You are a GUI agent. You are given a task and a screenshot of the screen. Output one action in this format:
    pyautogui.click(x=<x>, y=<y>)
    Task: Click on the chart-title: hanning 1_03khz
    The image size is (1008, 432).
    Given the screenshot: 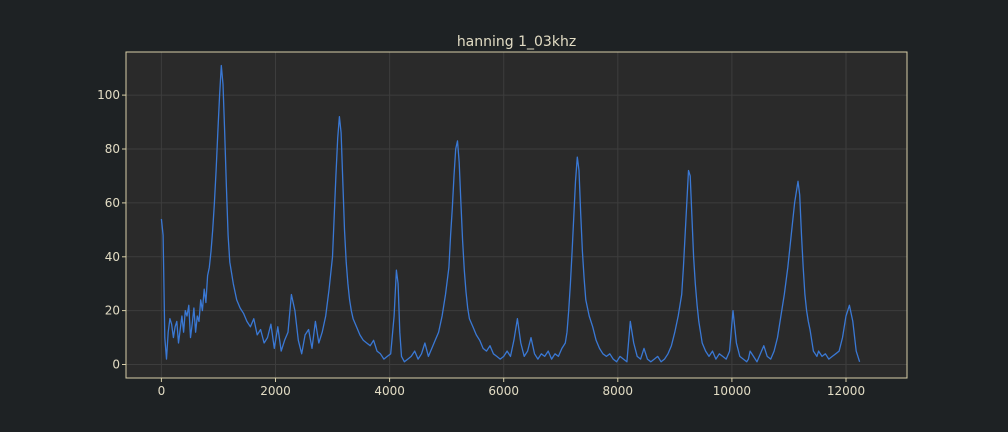 What is the action you would take?
    pyautogui.click(x=516, y=42)
    